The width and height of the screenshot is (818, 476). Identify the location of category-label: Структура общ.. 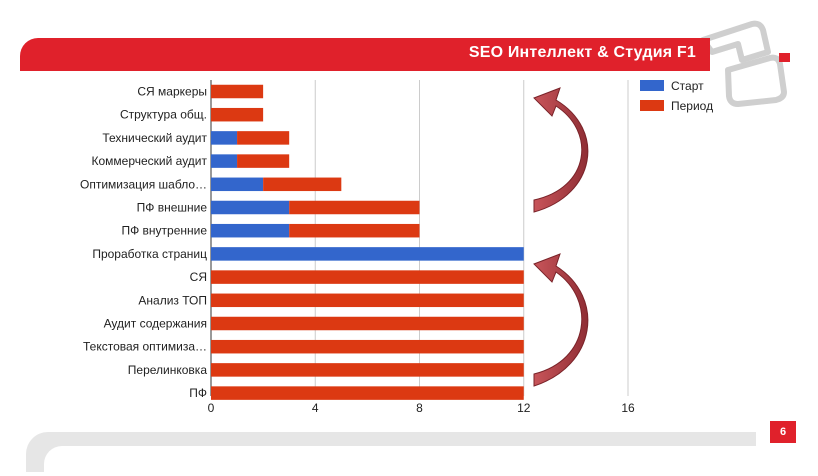
(163, 115).